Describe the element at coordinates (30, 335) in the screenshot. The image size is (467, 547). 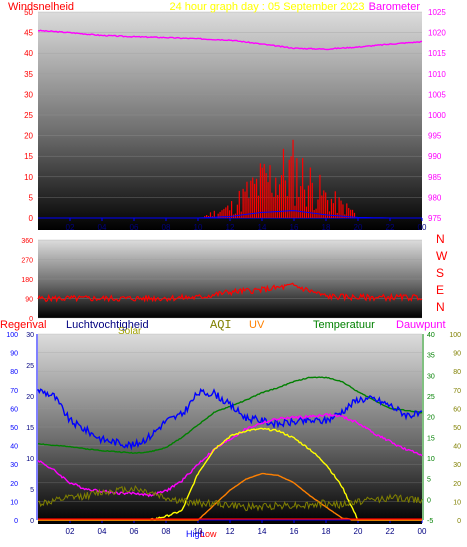
I see `humidity-tick-label: 30` at that location.